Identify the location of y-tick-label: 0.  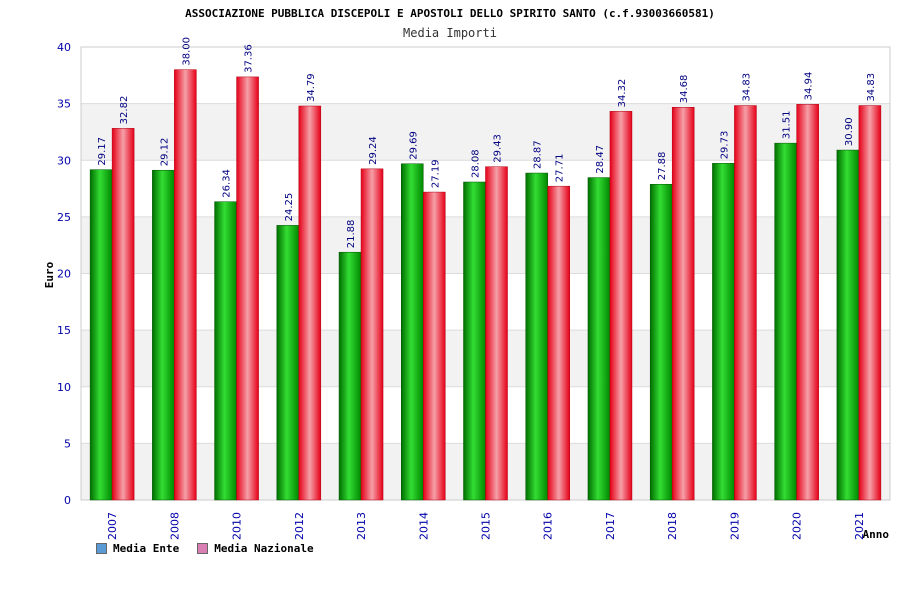
(67, 500).